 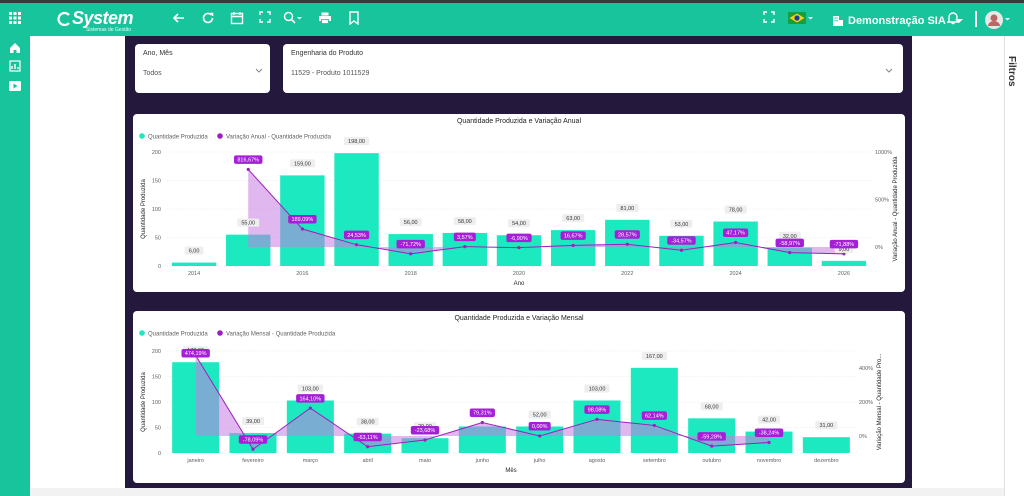 What do you see at coordinates (196, 354) in the screenshot?
I see `variation-label-text: 474,19%` at bounding box center [196, 354].